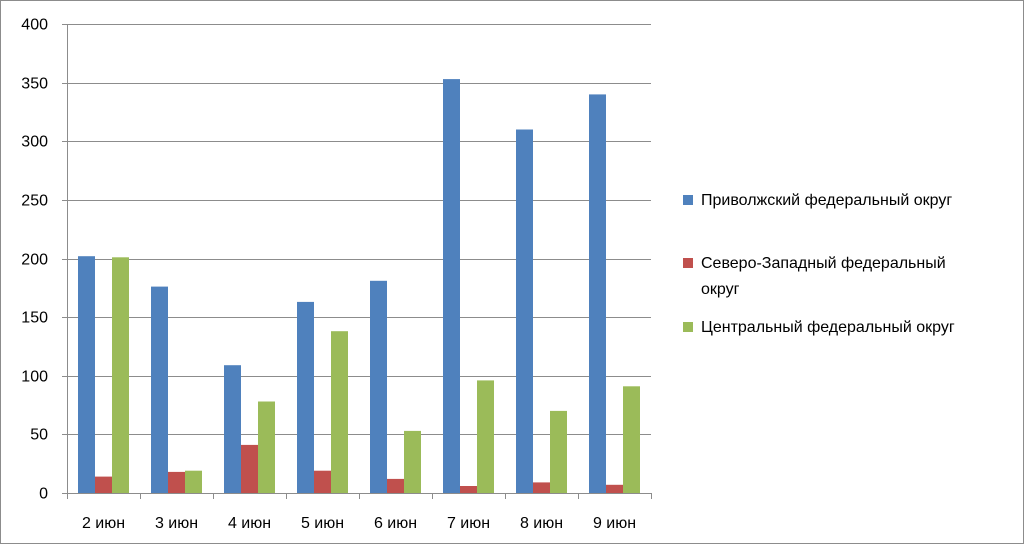 This screenshot has width=1024, height=544. I want to click on y-tick-label: 250, so click(34, 201).